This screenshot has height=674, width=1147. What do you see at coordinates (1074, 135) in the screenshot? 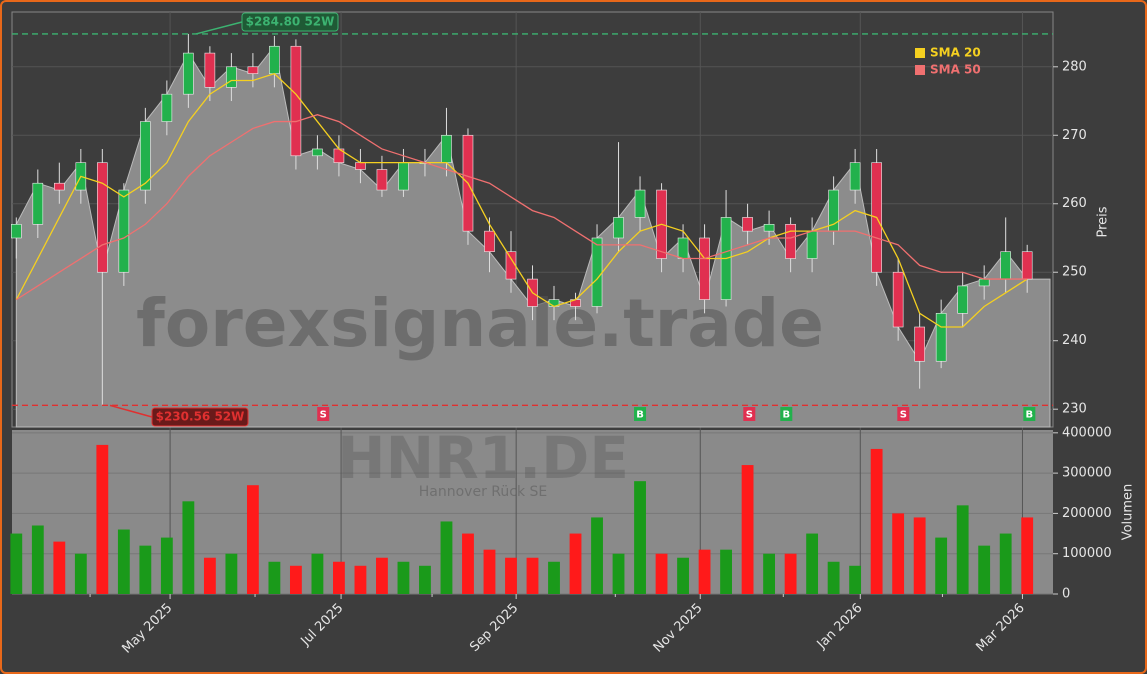
I see `y-tick-label: 270` at bounding box center [1074, 135].